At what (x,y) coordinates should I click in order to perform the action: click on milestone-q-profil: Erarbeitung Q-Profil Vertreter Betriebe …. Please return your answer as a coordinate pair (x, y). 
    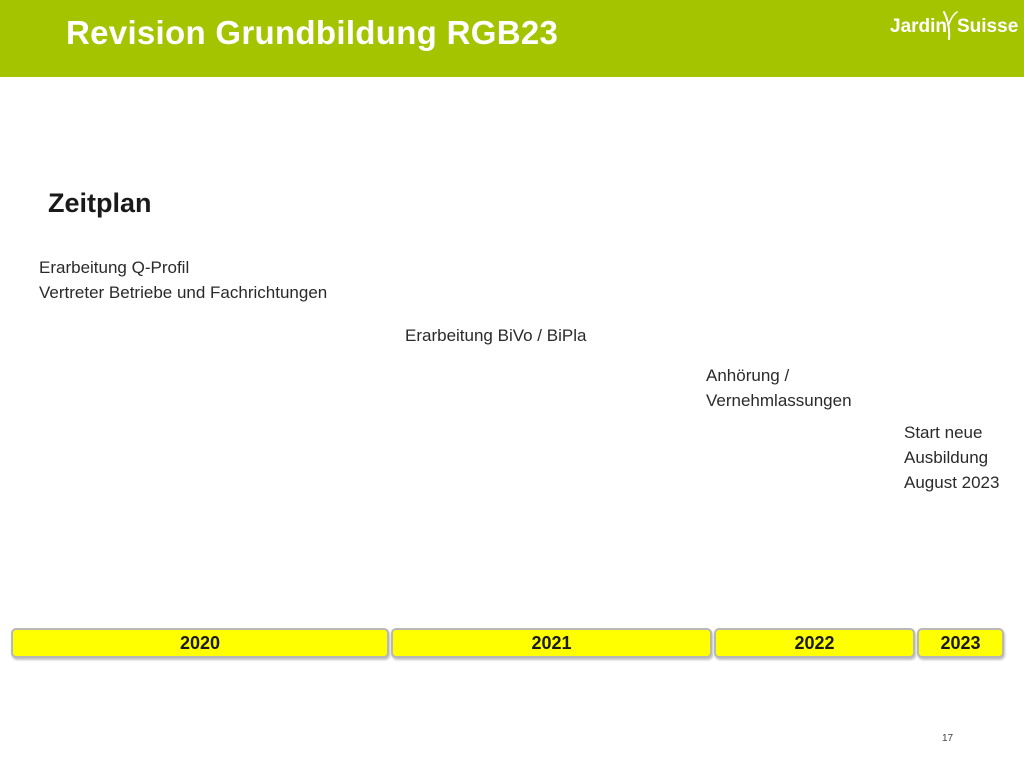
    Looking at the image, I should click on (183, 280).